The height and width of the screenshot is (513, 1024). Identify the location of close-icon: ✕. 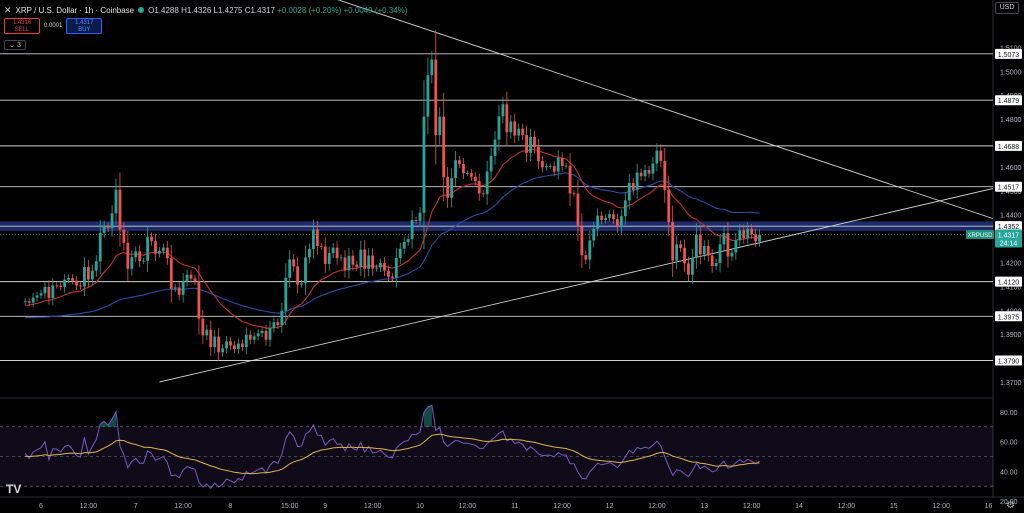
(8, 9).